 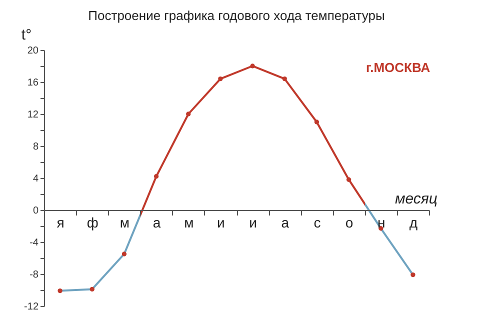 What do you see at coordinates (26, 35) in the screenshot?
I see `y-axis-title: t°` at bounding box center [26, 35].